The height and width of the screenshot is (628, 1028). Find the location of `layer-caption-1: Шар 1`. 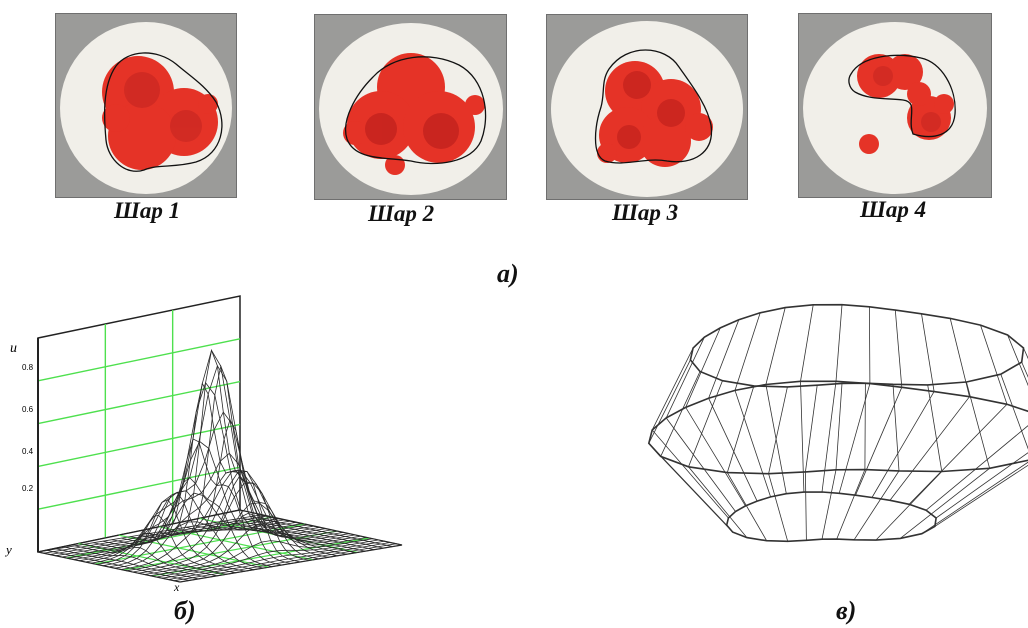

layer-caption-1: Шар 1 is located at coordinates (147, 210).